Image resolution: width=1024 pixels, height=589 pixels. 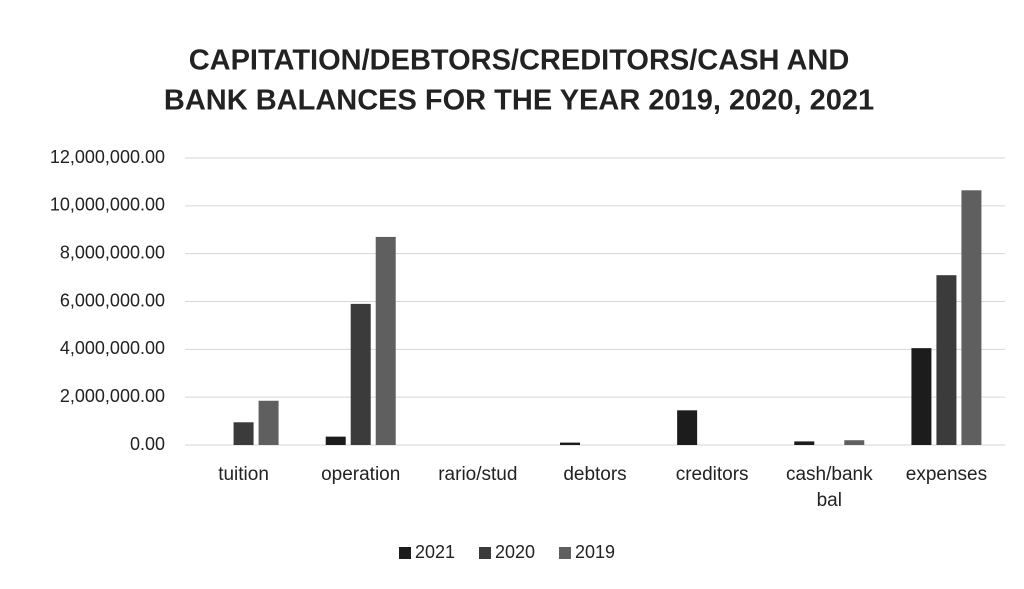 What do you see at coordinates (519, 61) in the screenshot?
I see `chart-title: CAPITATION/DEBTORS/CREDITORS/CASH AND` at bounding box center [519, 61].